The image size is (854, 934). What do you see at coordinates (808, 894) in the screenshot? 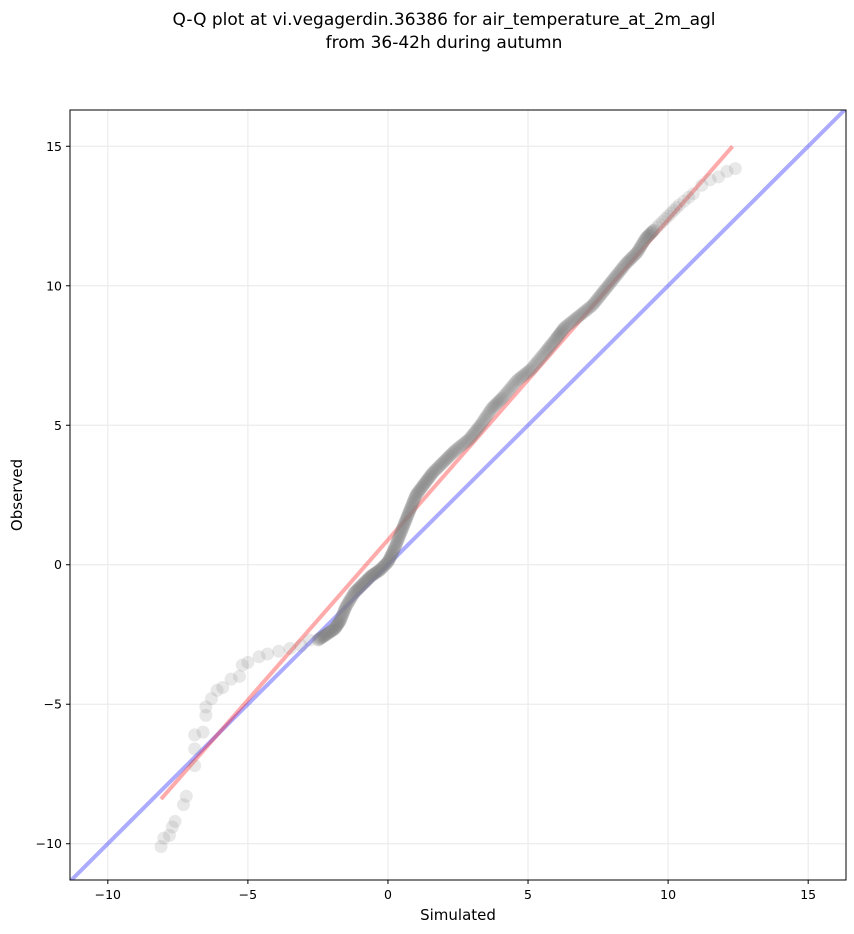
I see `x-tick-label: 15` at bounding box center [808, 894].